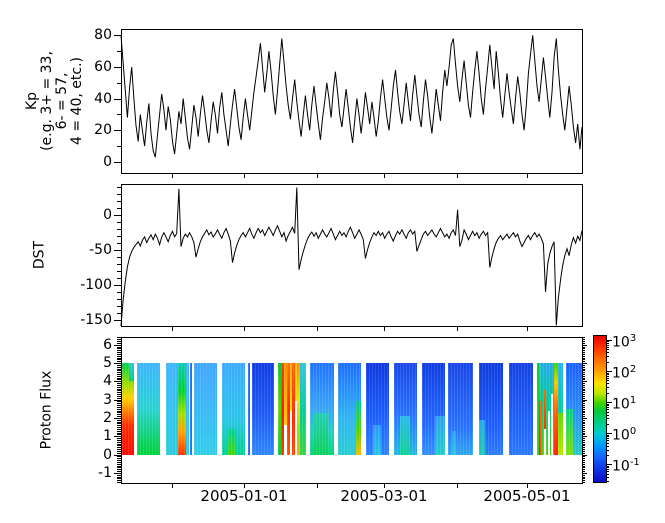  Describe the element at coordinates (599, 408) in the screenshot. I see `colorbar` at that location.